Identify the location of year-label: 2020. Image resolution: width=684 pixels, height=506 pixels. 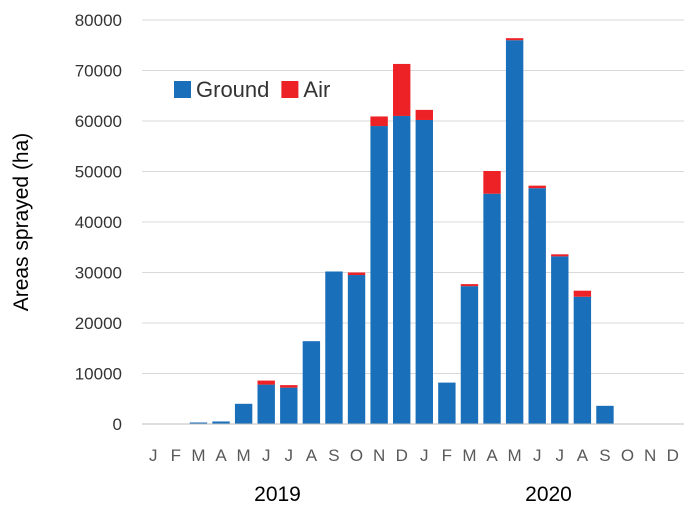
(548, 494).